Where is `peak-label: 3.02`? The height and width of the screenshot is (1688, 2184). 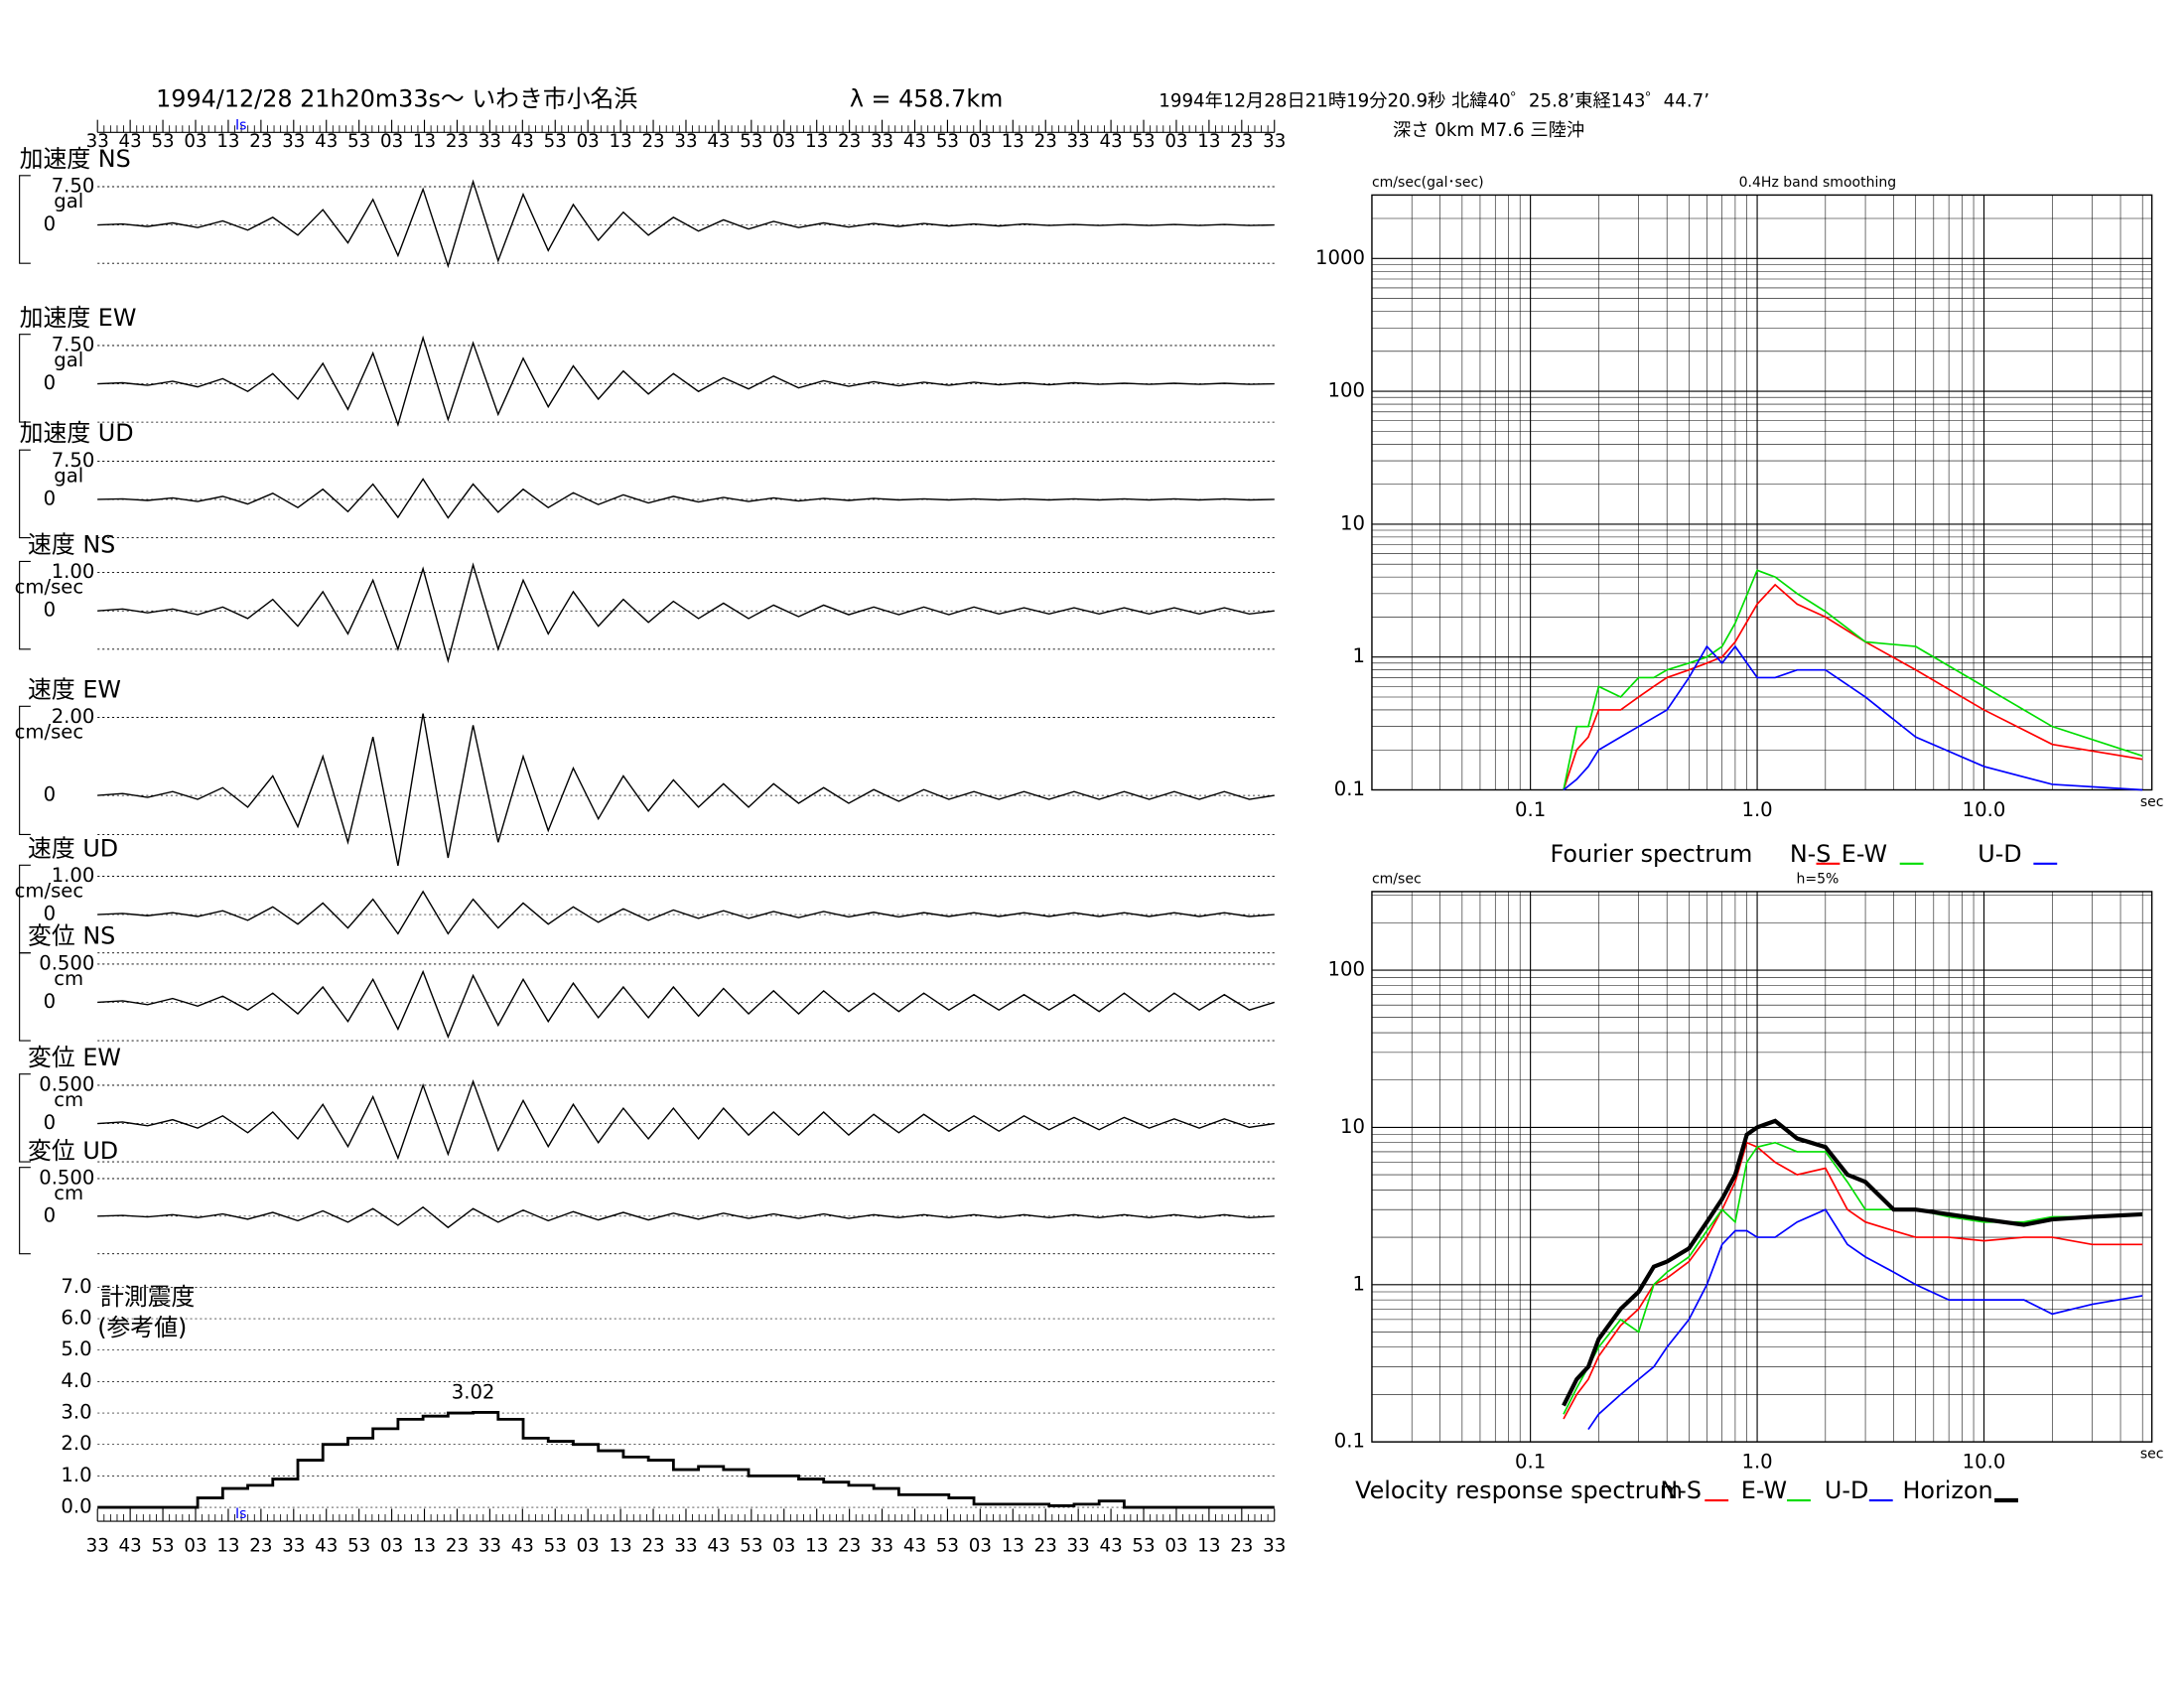 peak-label: 3.02 is located at coordinates (473, 1391).